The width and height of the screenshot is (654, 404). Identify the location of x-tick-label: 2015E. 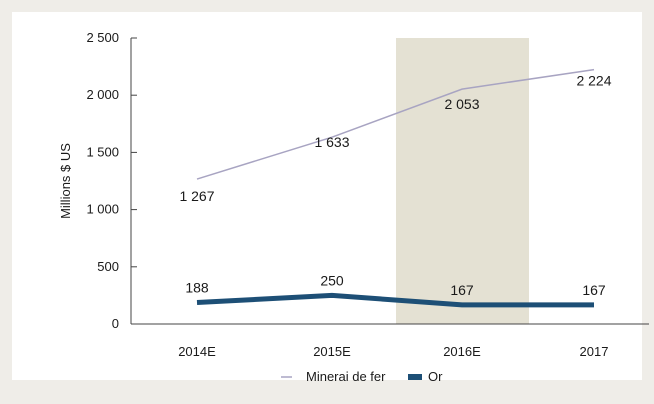
(332, 351).